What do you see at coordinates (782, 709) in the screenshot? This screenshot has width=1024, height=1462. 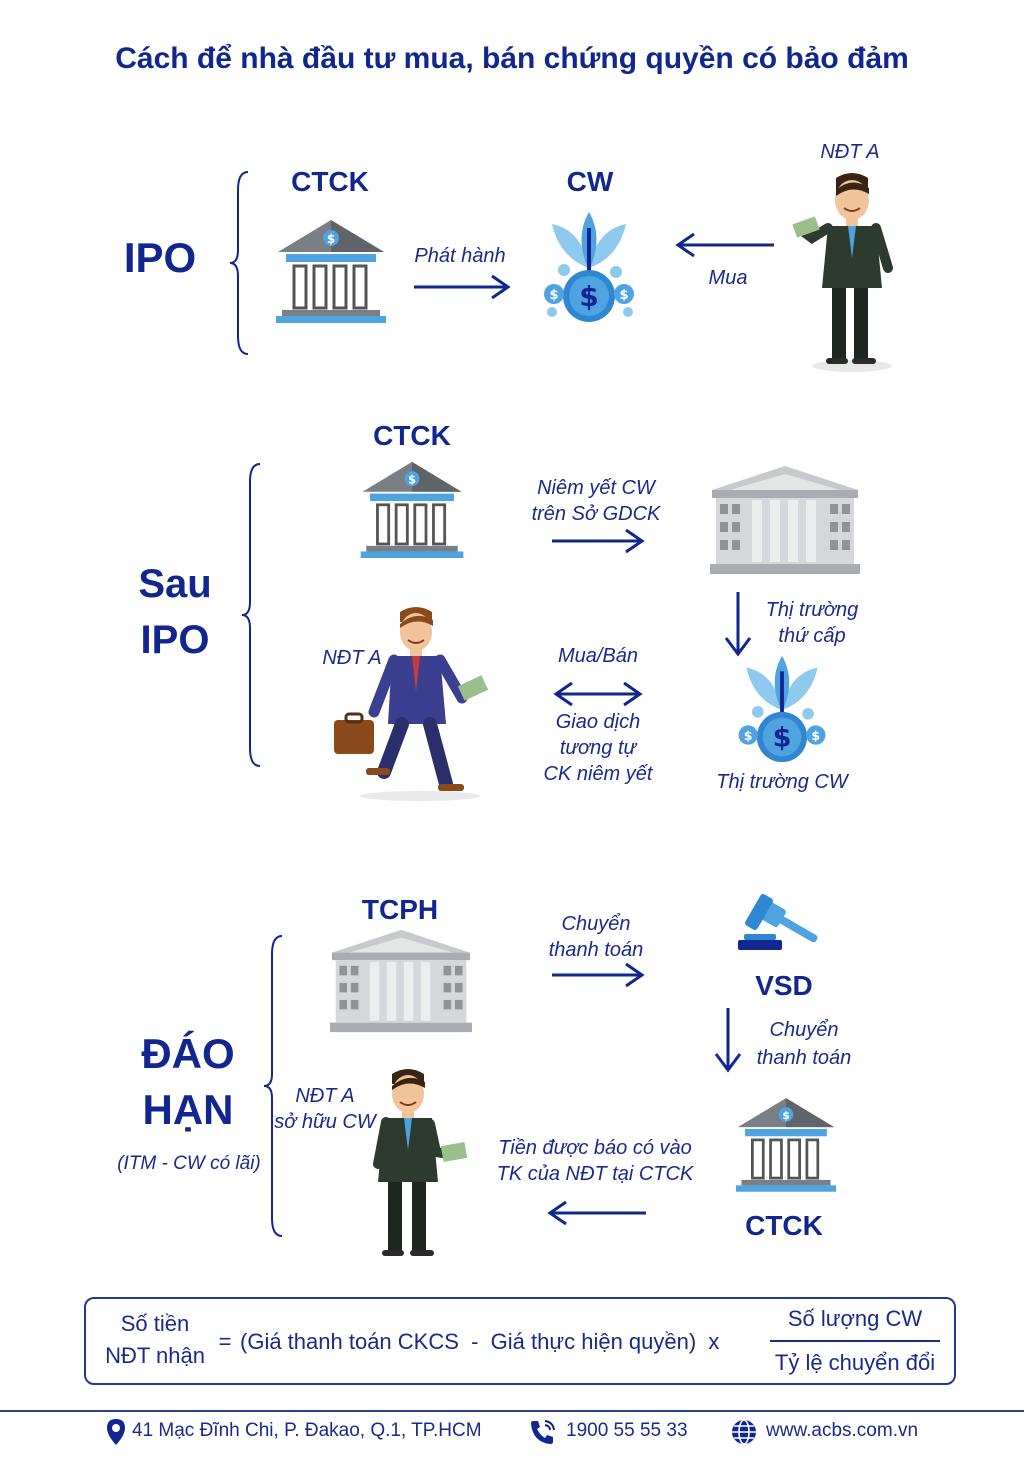 I see `post-ipo-cw-plant-icon: $ $ $` at bounding box center [782, 709].